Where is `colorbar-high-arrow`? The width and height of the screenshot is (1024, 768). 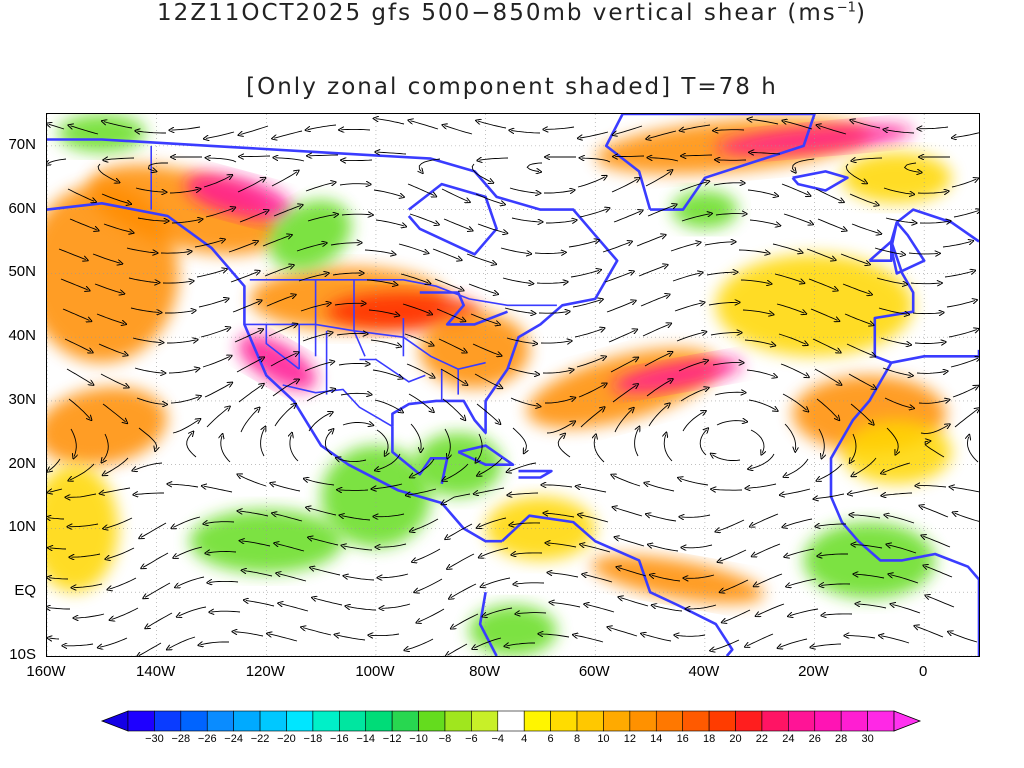 colorbar-high-arrow is located at coordinates (907, 721).